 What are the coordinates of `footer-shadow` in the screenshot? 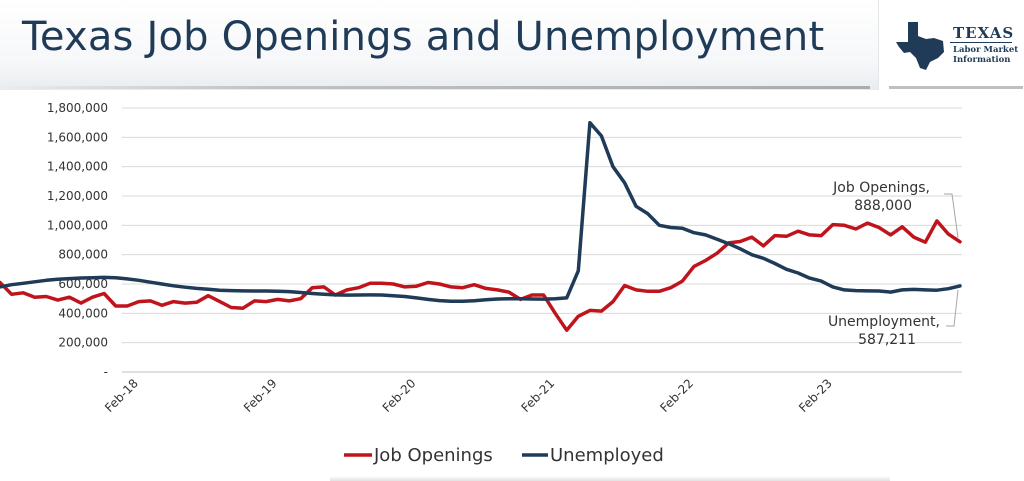 It's located at (610, 478).